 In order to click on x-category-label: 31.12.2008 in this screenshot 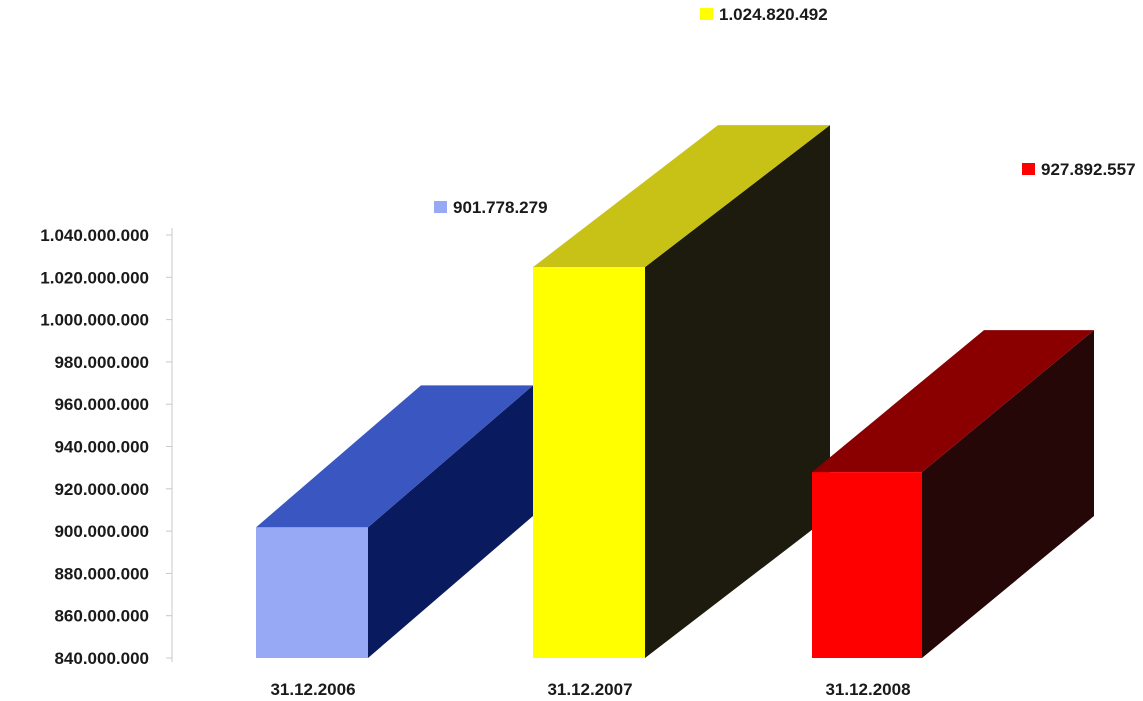, I will do `click(867, 689)`.